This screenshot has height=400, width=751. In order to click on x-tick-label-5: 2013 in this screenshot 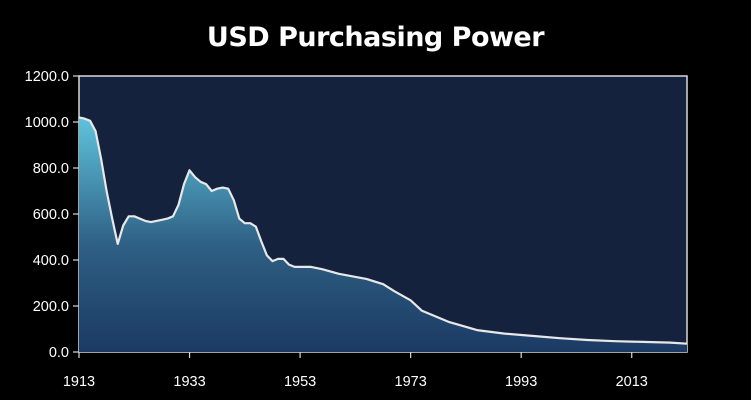, I will do `click(632, 382)`.